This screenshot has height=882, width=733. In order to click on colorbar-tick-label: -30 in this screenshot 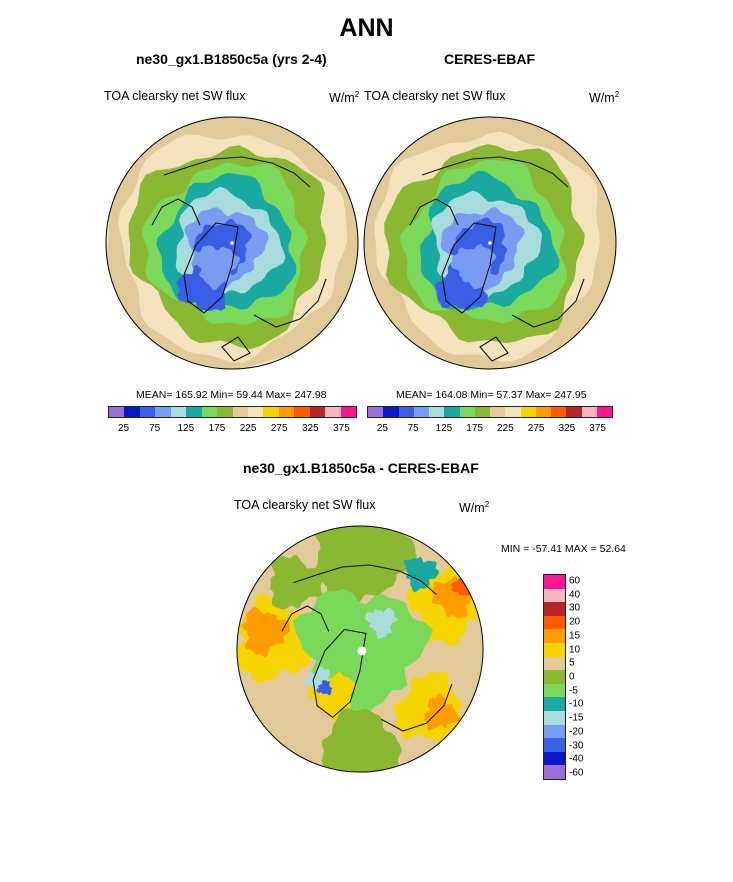, I will do `click(576, 746)`.